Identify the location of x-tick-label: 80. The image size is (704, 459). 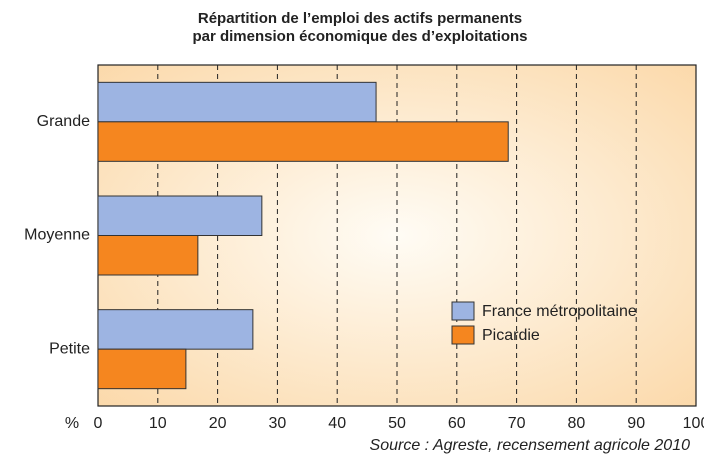
(577, 423).